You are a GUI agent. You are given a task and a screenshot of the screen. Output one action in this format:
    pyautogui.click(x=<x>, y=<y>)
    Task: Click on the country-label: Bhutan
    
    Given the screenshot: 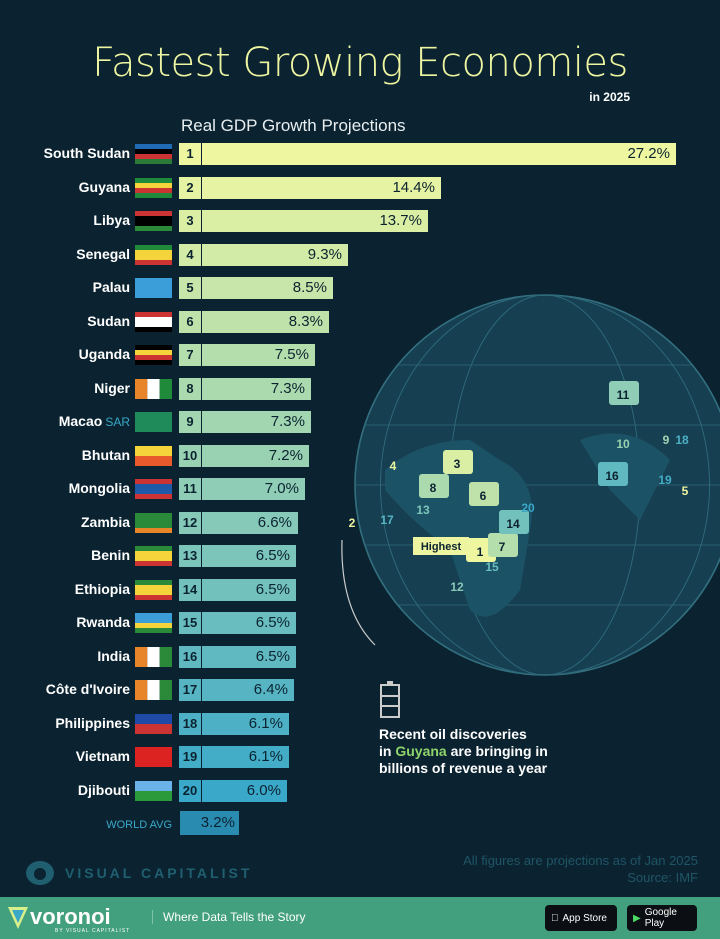 What is the action you would take?
    pyautogui.click(x=105, y=454)
    